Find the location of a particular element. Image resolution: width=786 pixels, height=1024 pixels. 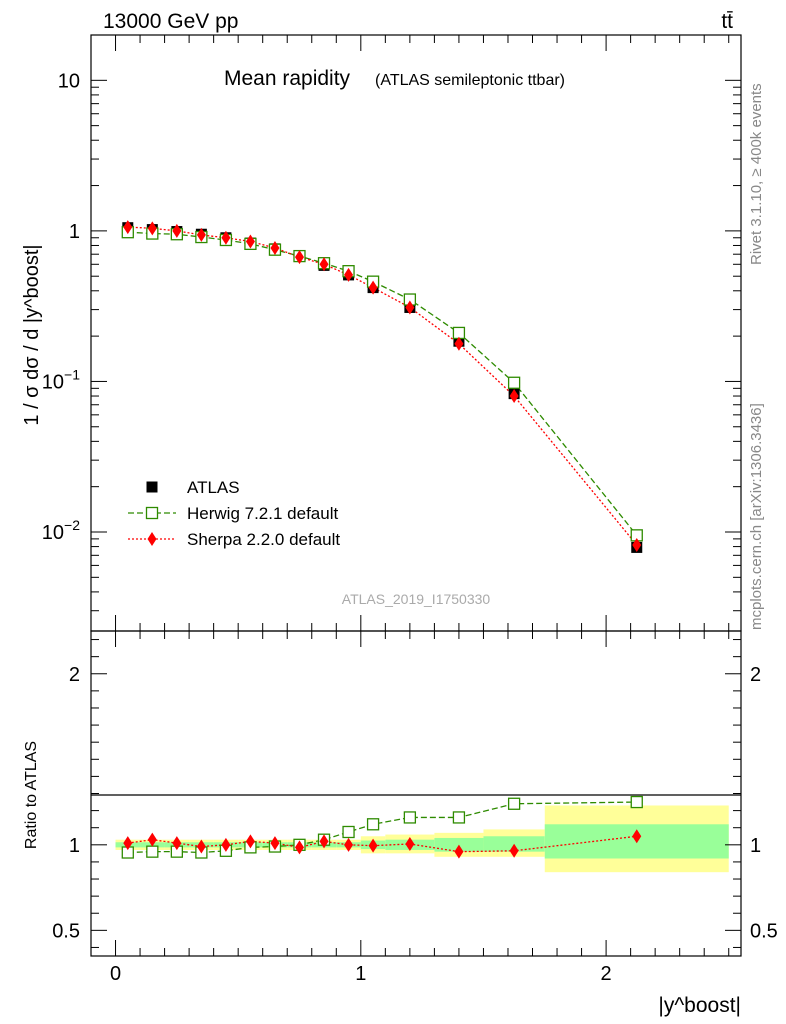

legend-label-sherpa: Sherpa 2.2.0 default is located at coordinates (263, 539).